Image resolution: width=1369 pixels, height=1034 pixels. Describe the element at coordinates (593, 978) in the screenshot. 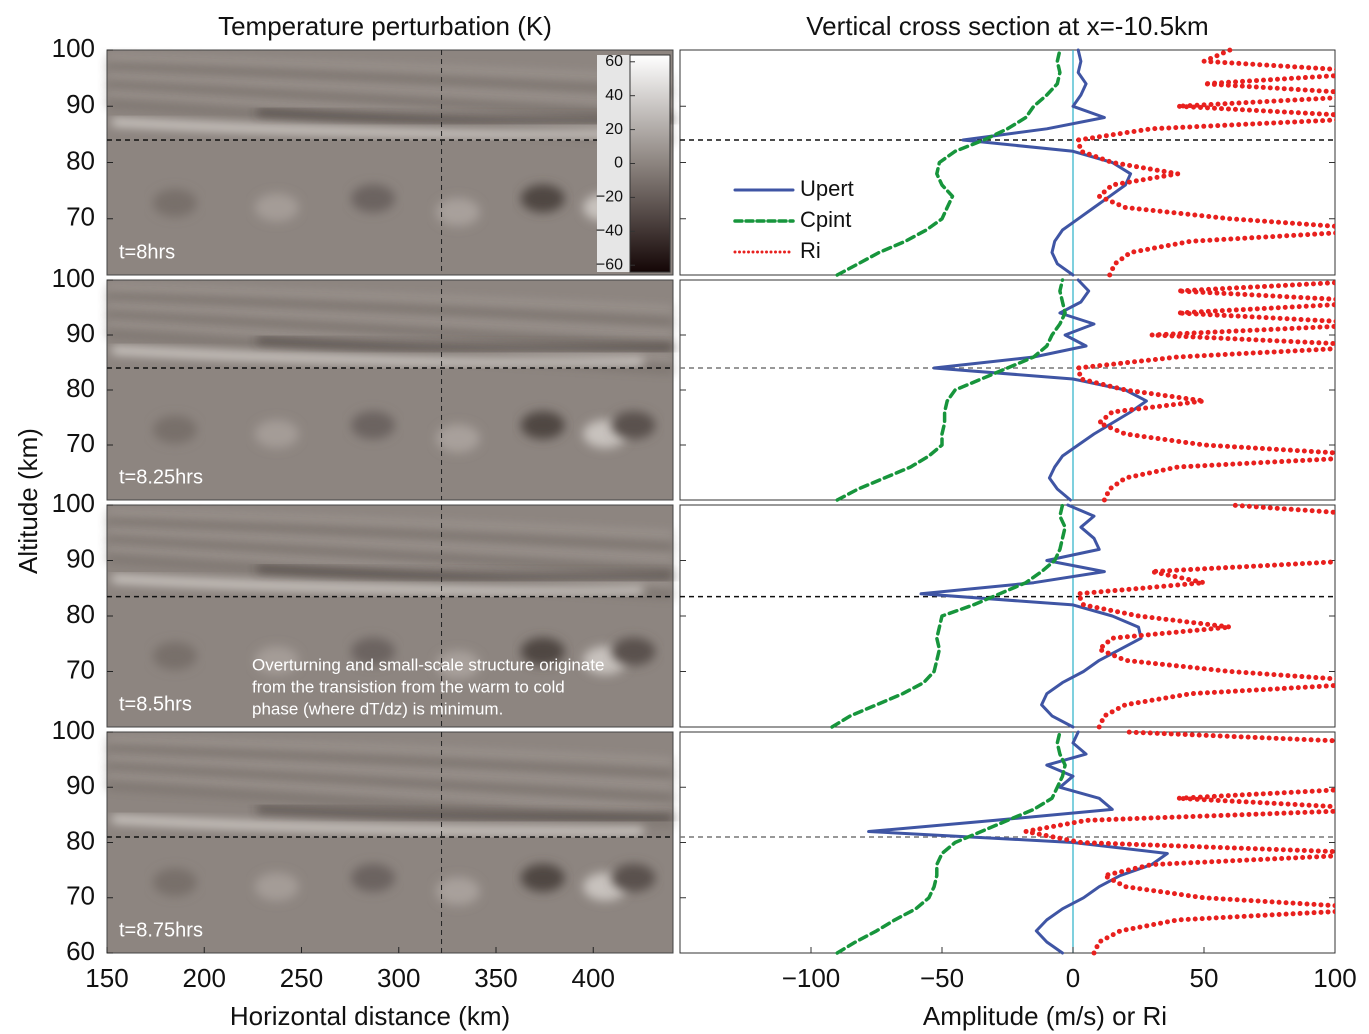

I see `x-tick-label: 400` at that location.